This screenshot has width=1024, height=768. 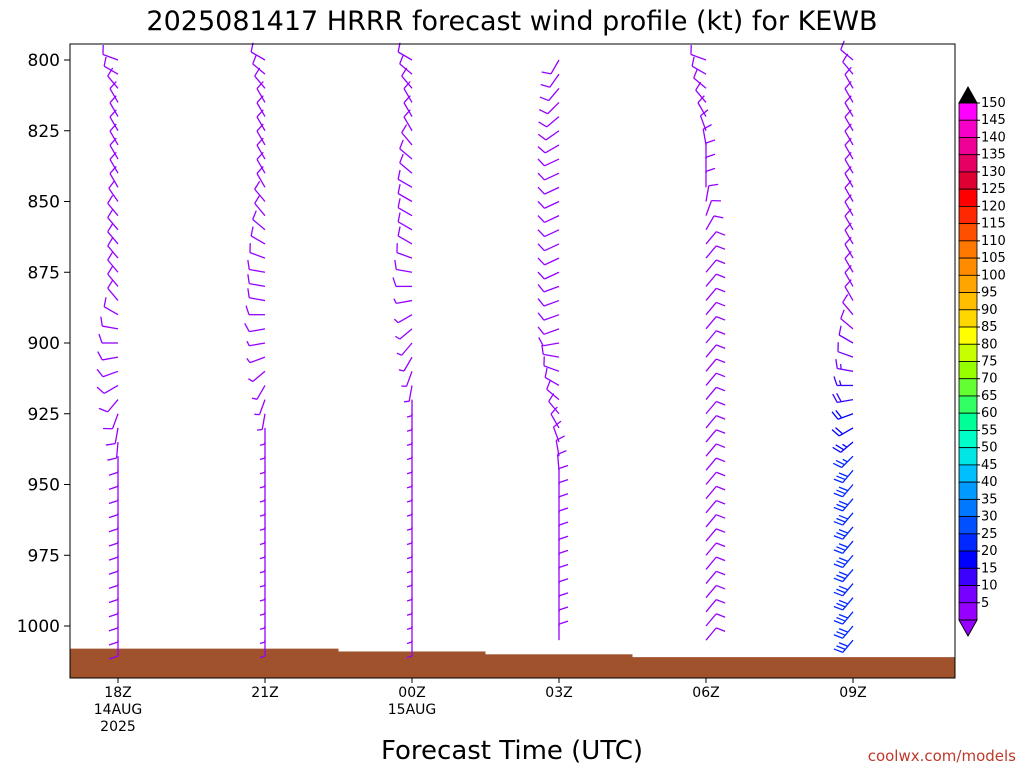 What do you see at coordinates (993, 172) in the screenshot?
I see `colorbar-label: 130` at bounding box center [993, 172].